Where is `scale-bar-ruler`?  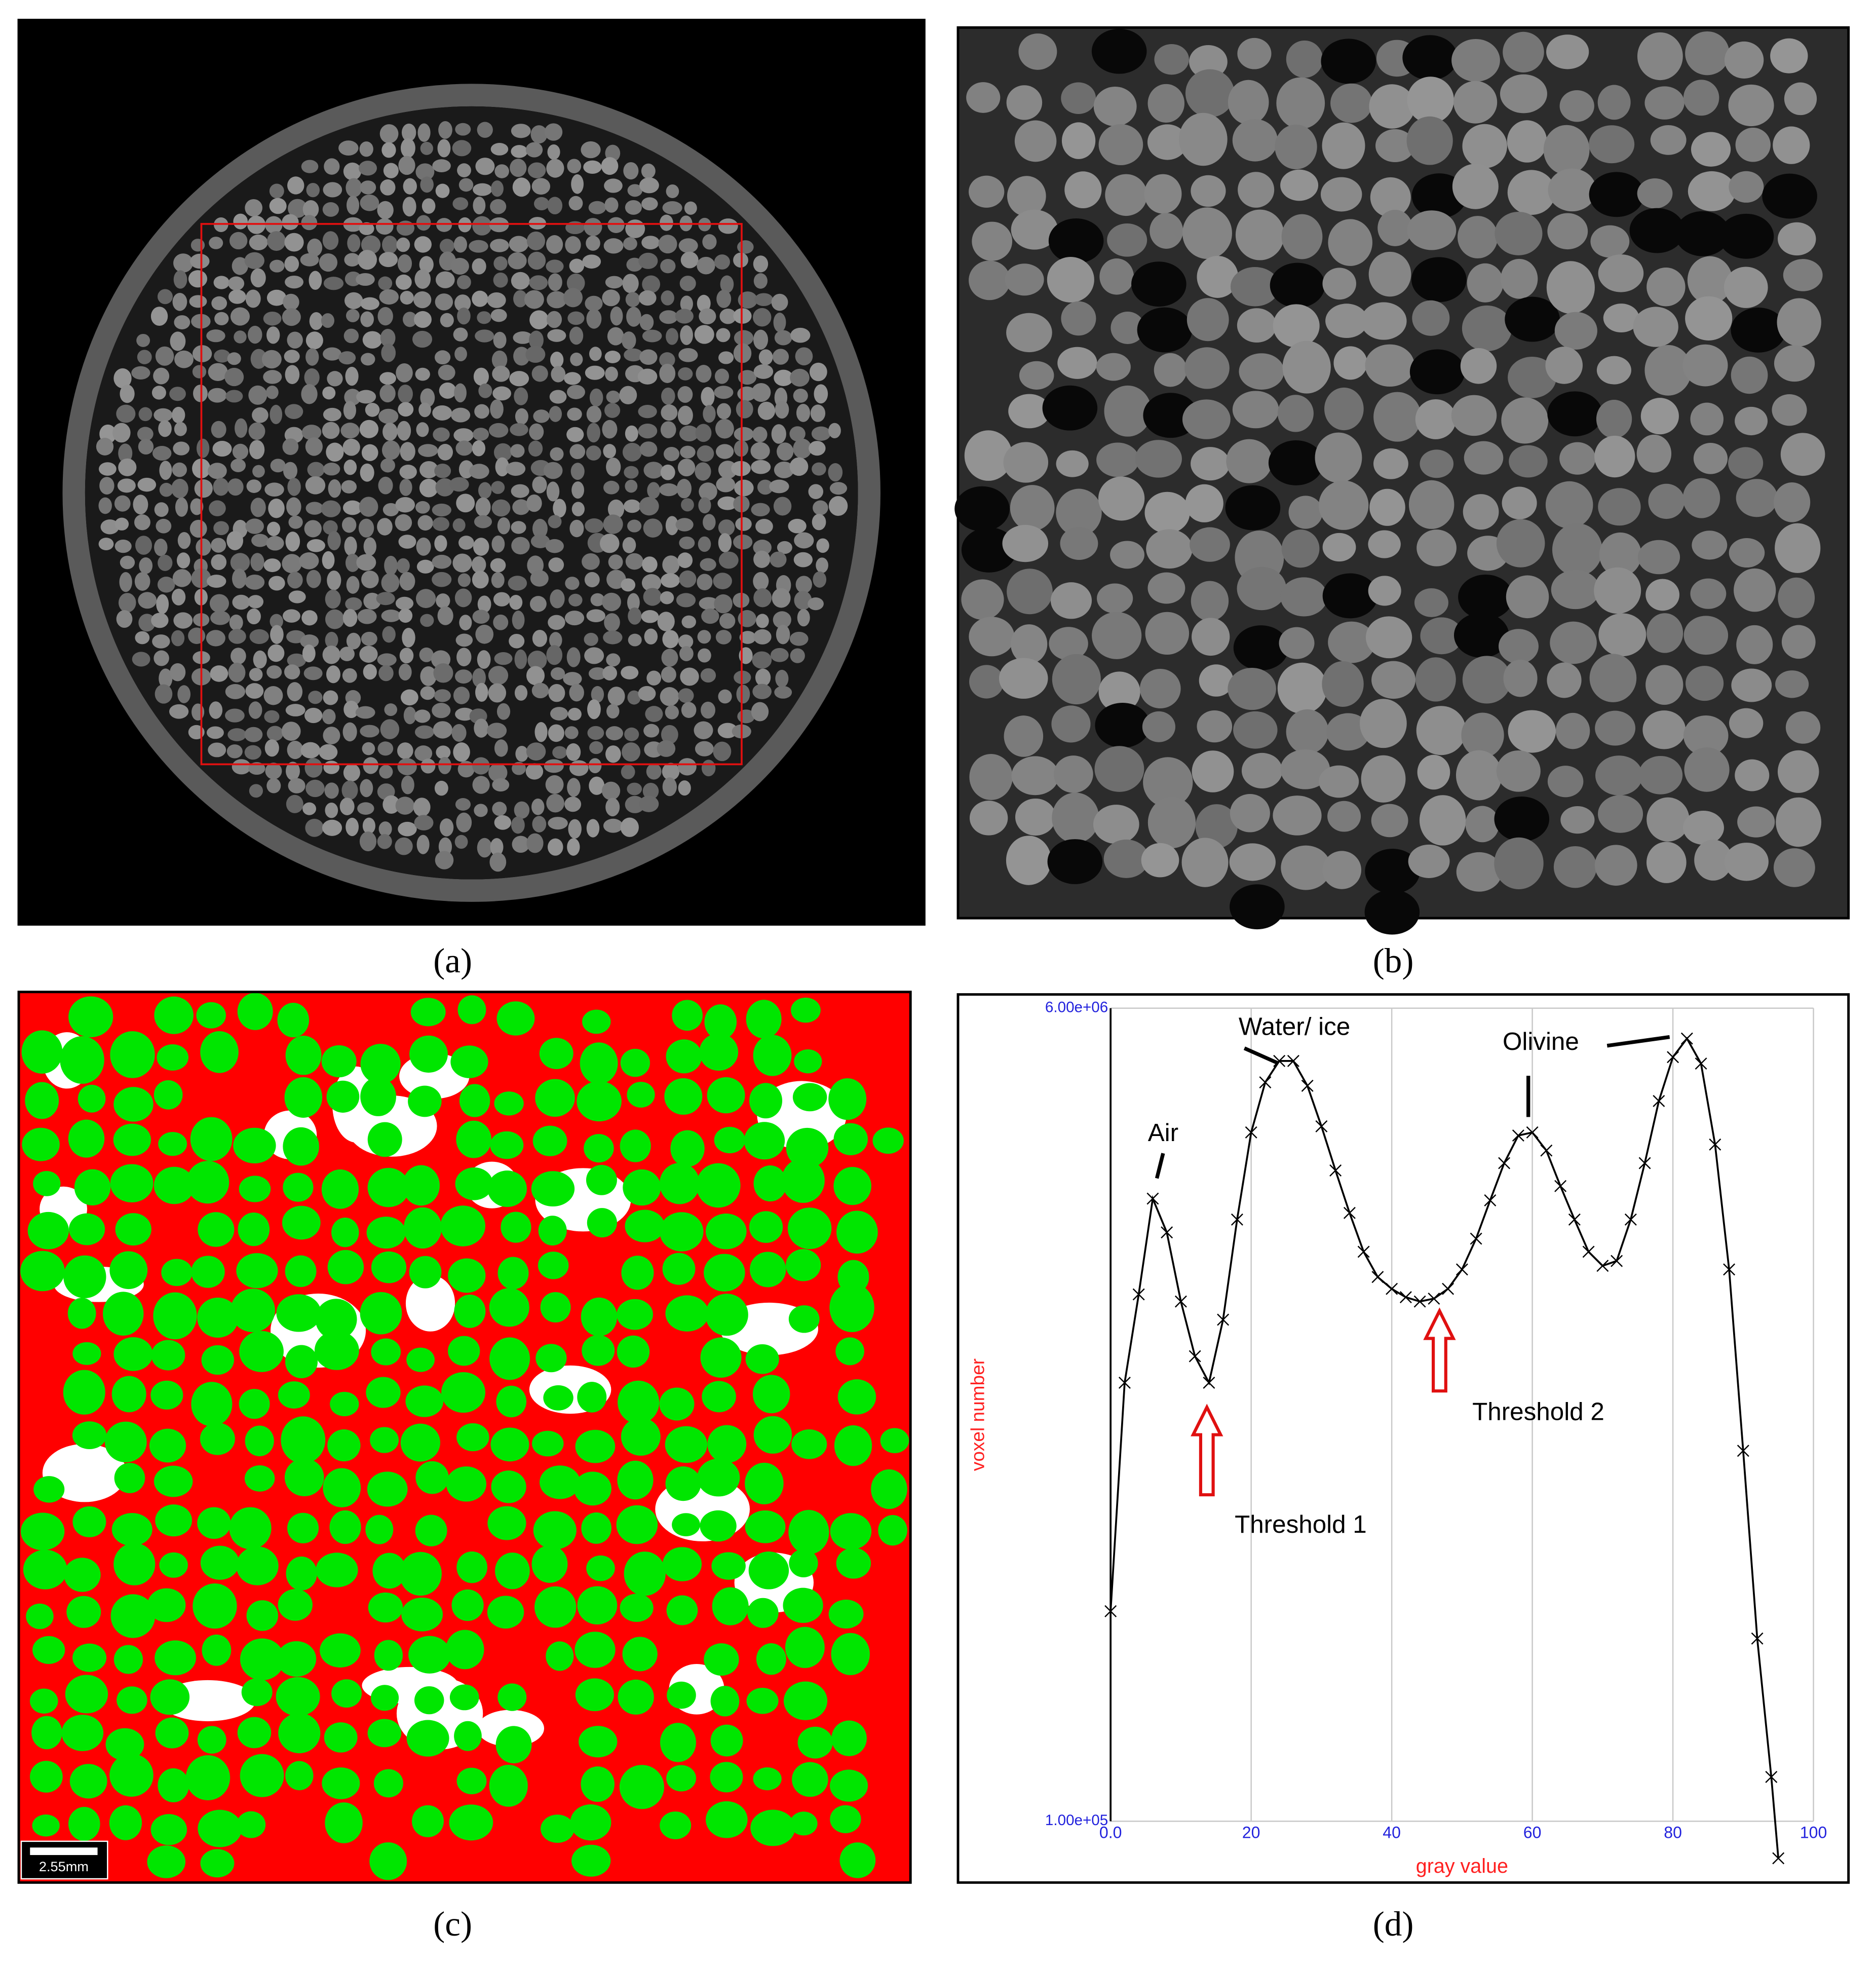
scale-bar-ruler is located at coordinates (64, 1851).